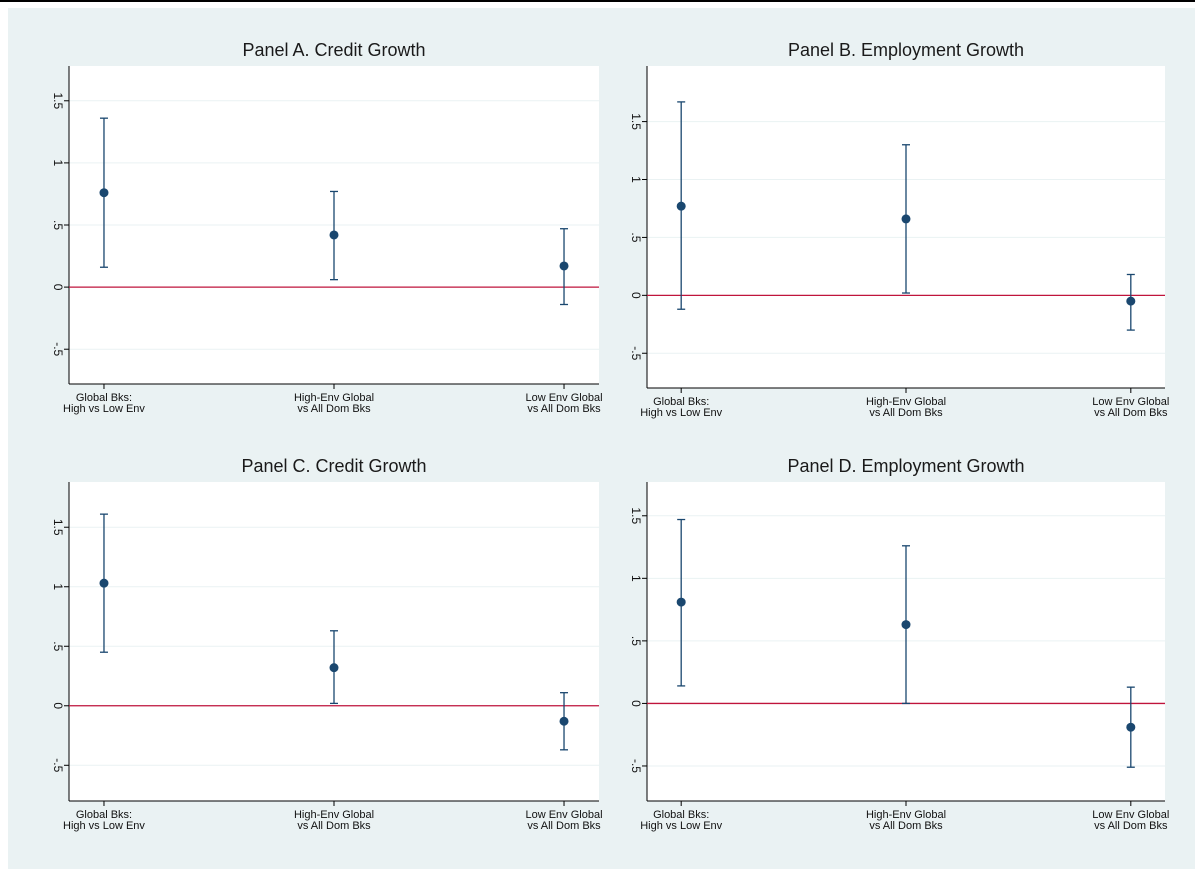 This screenshot has width=1195, height=869. Describe the element at coordinates (333, 50) in the screenshot. I see `panel-title: Panel A. Credit Growth` at that location.